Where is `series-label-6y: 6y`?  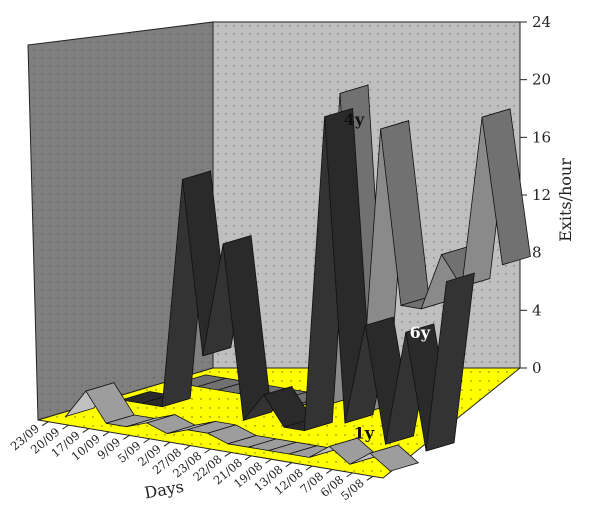
series-label-6y: 6y is located at coordinates (420, 332).